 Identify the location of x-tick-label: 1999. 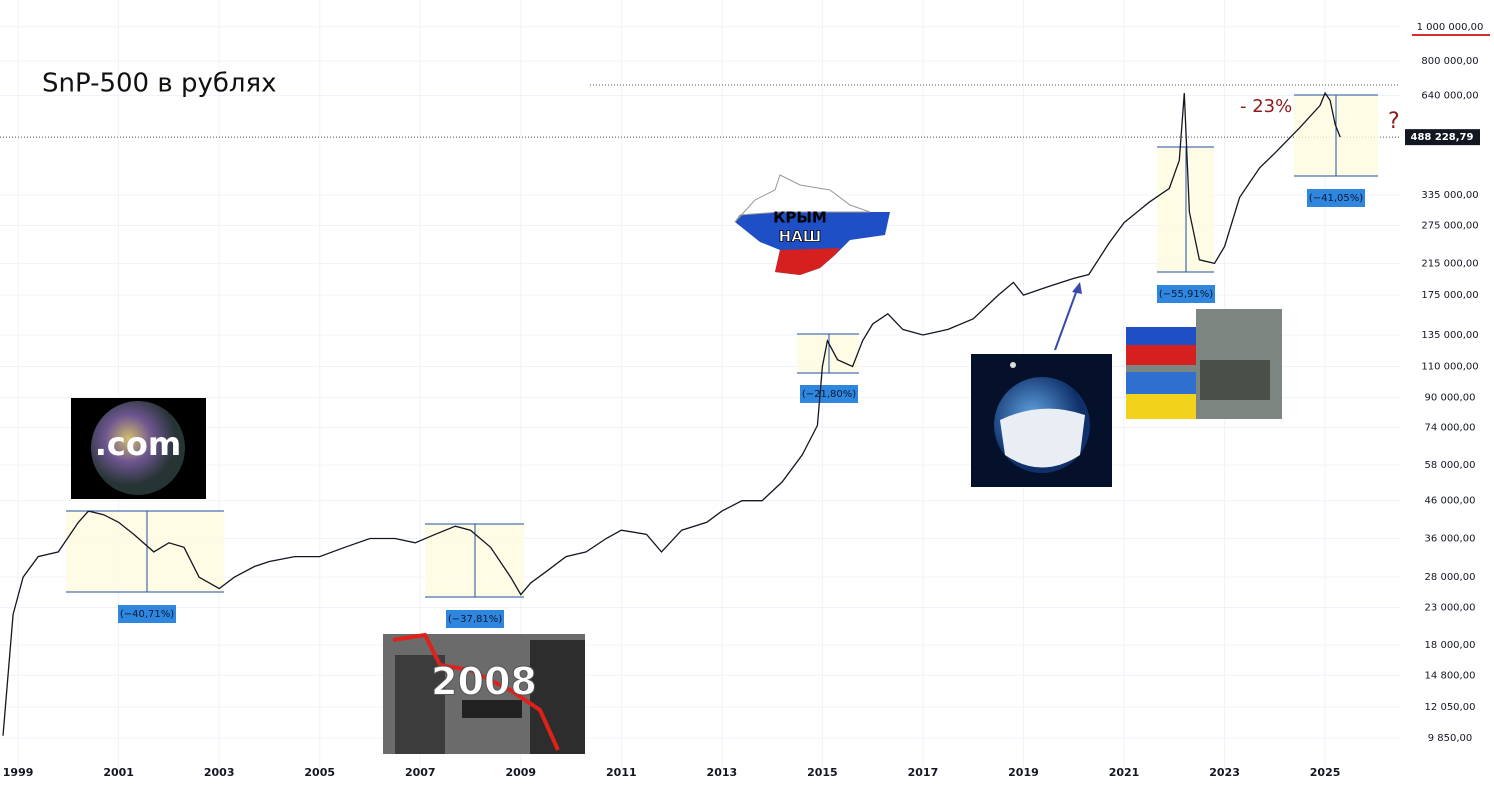
(18, 772).